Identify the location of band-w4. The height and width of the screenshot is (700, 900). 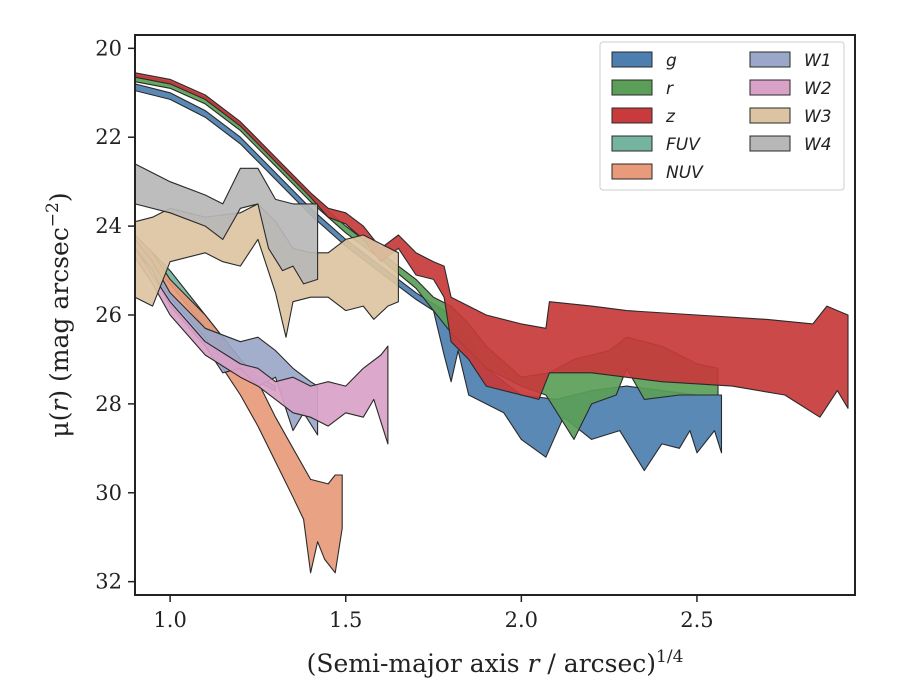
(226, 224).